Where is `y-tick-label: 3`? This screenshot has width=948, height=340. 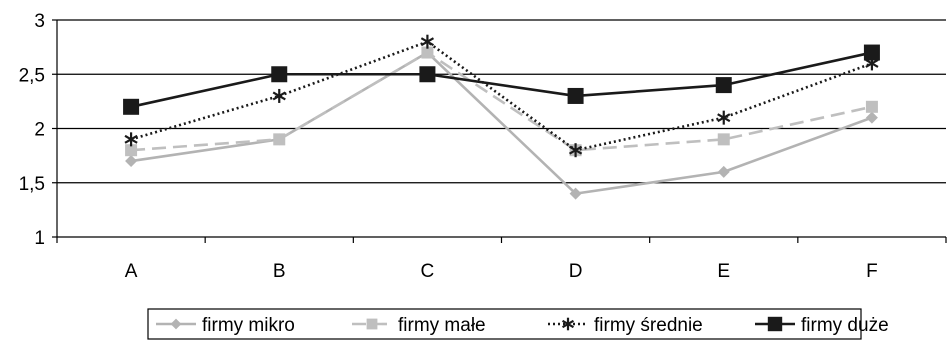
y-tick-label: 3 is located at coordinates (39, 21).